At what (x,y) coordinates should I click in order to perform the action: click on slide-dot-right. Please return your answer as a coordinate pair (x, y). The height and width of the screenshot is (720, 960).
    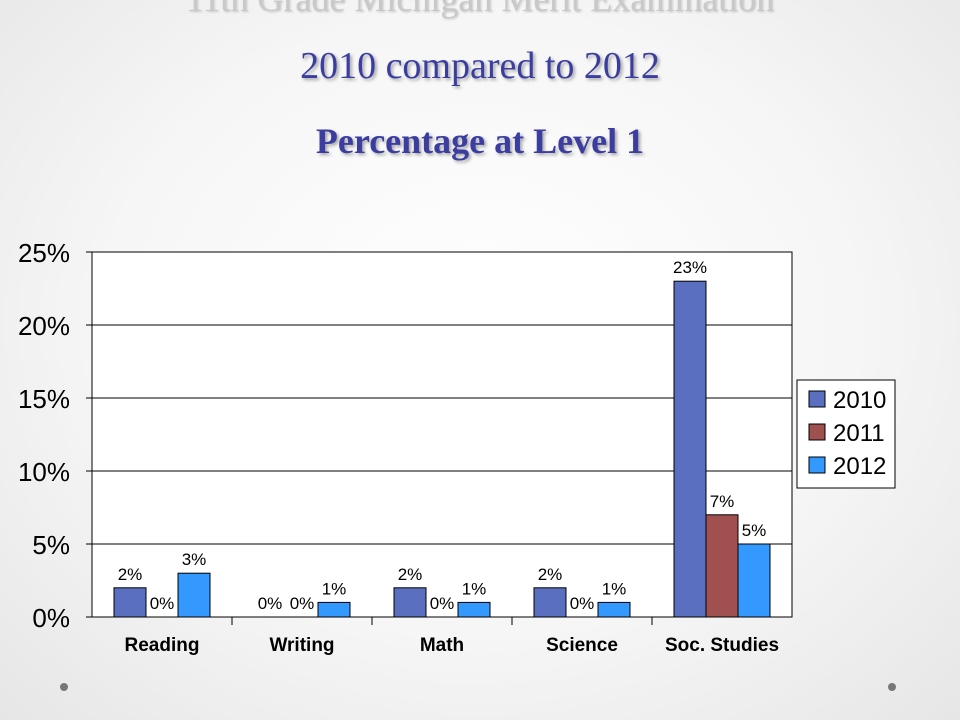
    Looking at the image, I should click on (892, 687).